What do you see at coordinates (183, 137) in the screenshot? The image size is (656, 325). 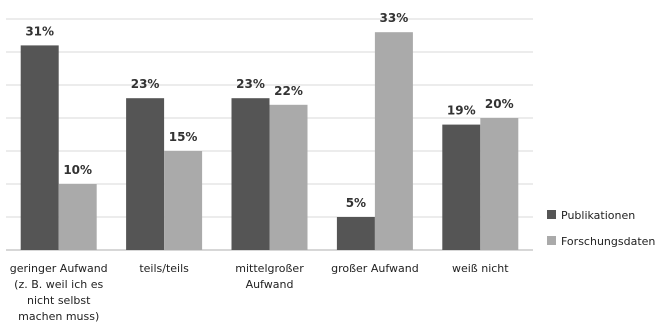 I see `data-label: 15%` at bounding box center [183, 137].